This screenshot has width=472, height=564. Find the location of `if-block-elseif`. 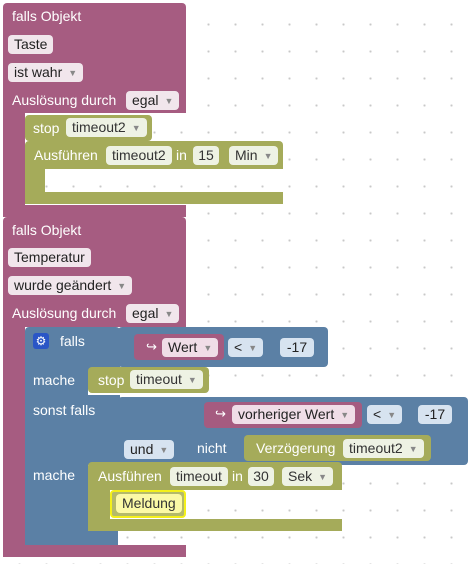

if-block-elseif is located at coordinates (72, 430).